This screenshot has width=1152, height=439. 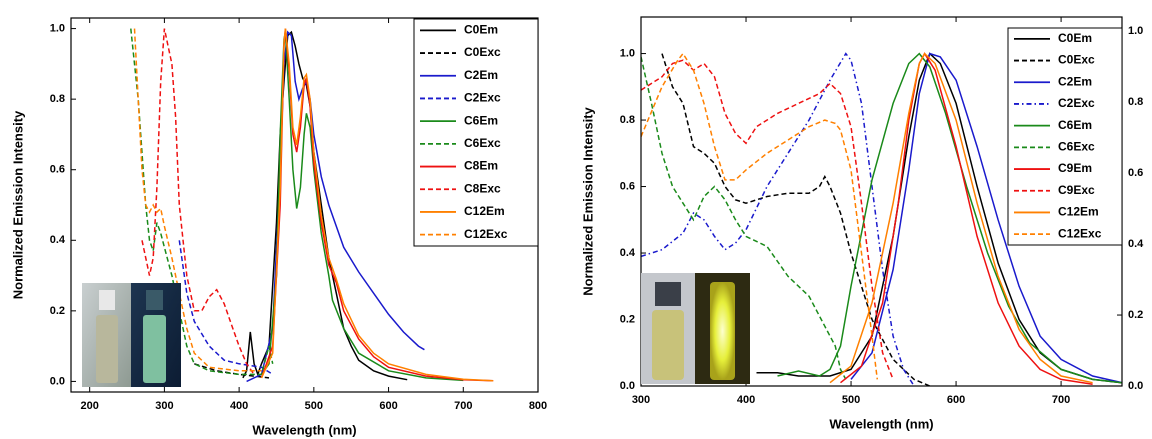 What do you see at coordinates (90, 406) in the screenshot?
I see `x-tick-label: 200` at bounding box center [90, 406].